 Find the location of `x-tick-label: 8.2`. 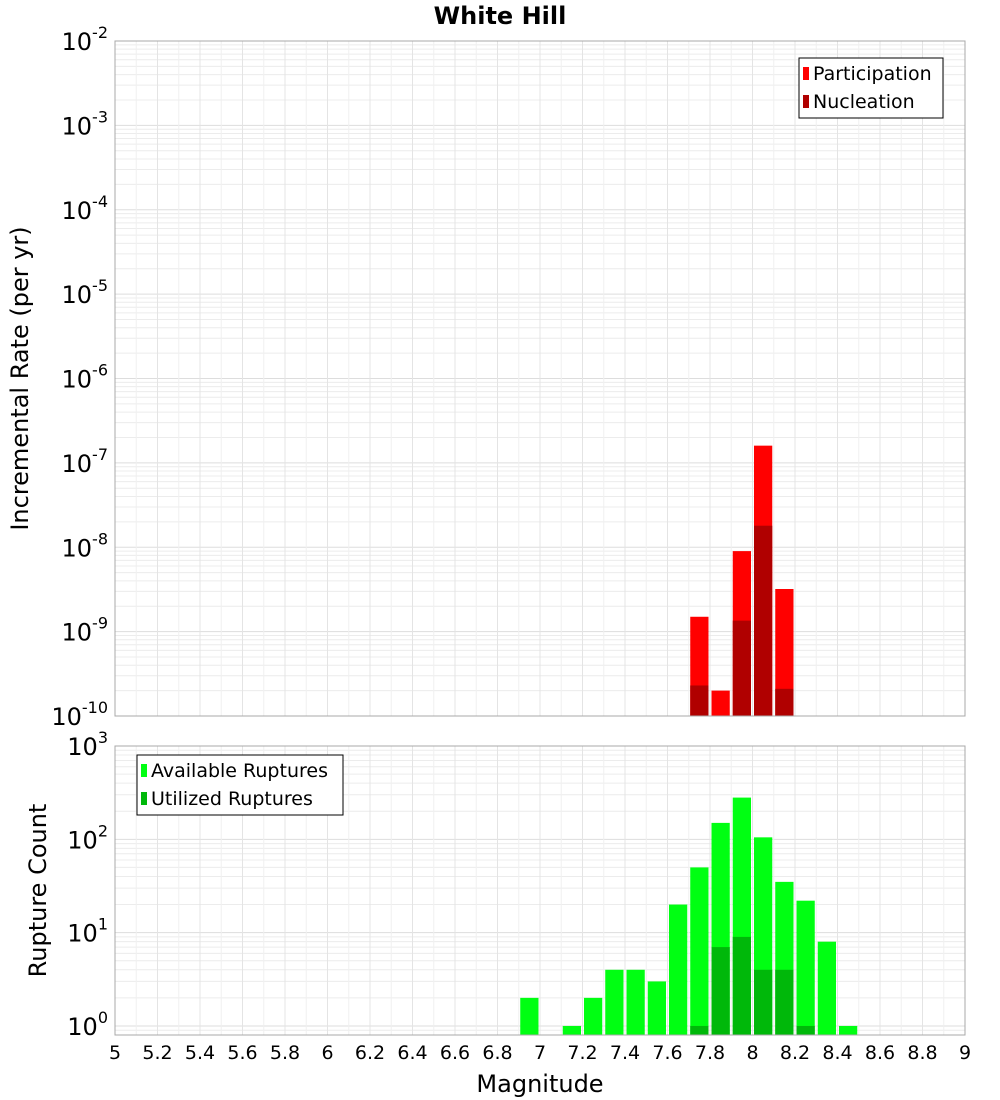

x-tick-label: 8.2 is located at coordinates (795, 1053).